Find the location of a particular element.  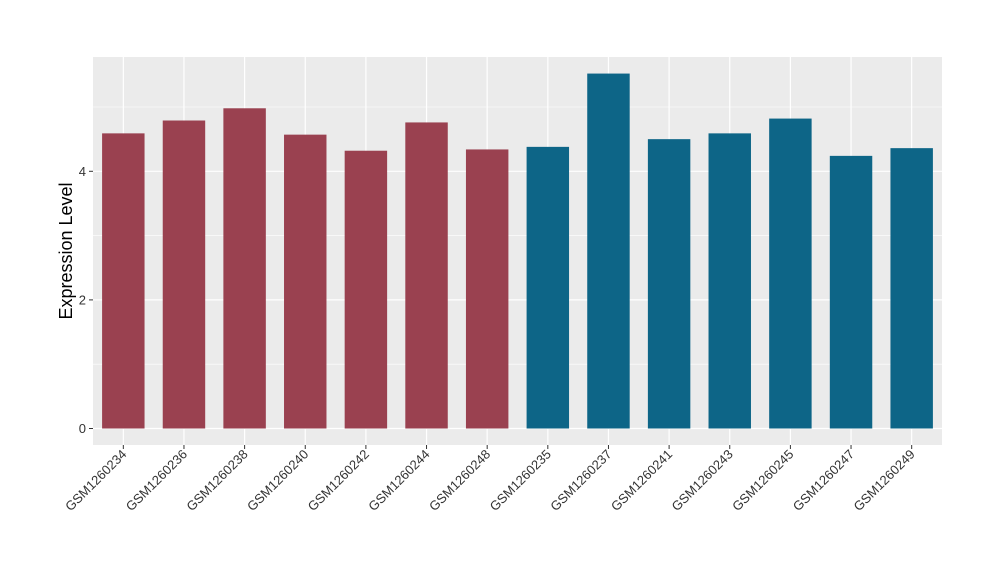

x-tick-label: GSM1260249 is located at coordinates (883, 480).